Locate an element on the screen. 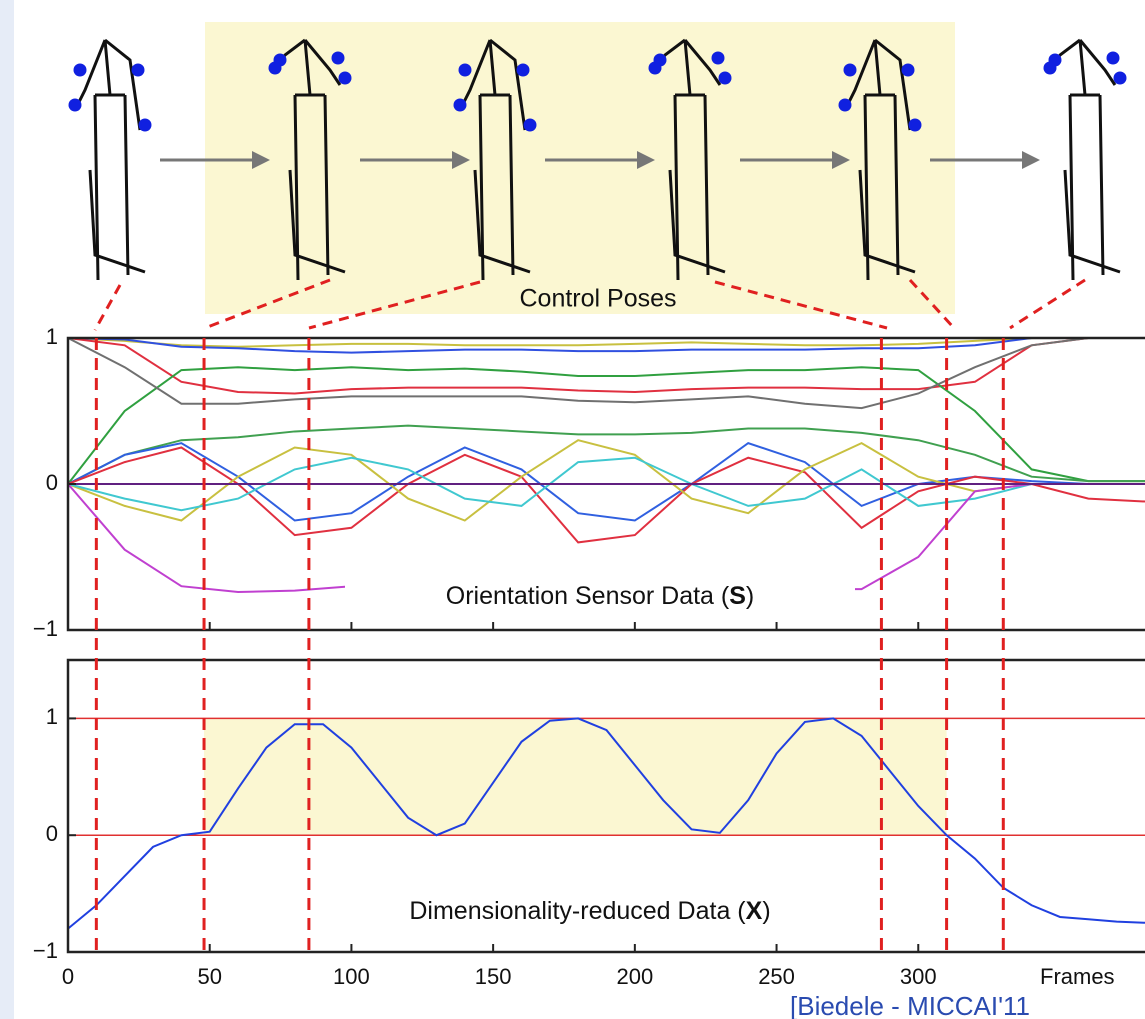 This screenshot has width=1145, height=1019. citation: [Biedele - MICCAI'11 is located at coordinates (910, 1005).